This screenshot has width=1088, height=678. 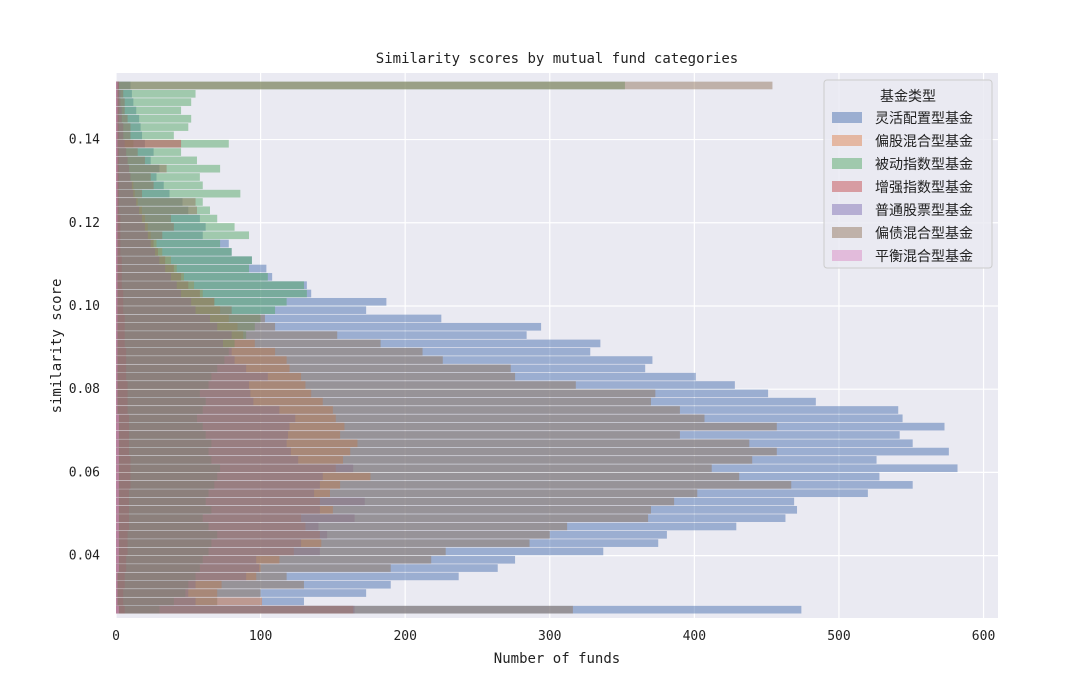 I want to click on y-axis-title: similarity score, so click(x=57, y=346).